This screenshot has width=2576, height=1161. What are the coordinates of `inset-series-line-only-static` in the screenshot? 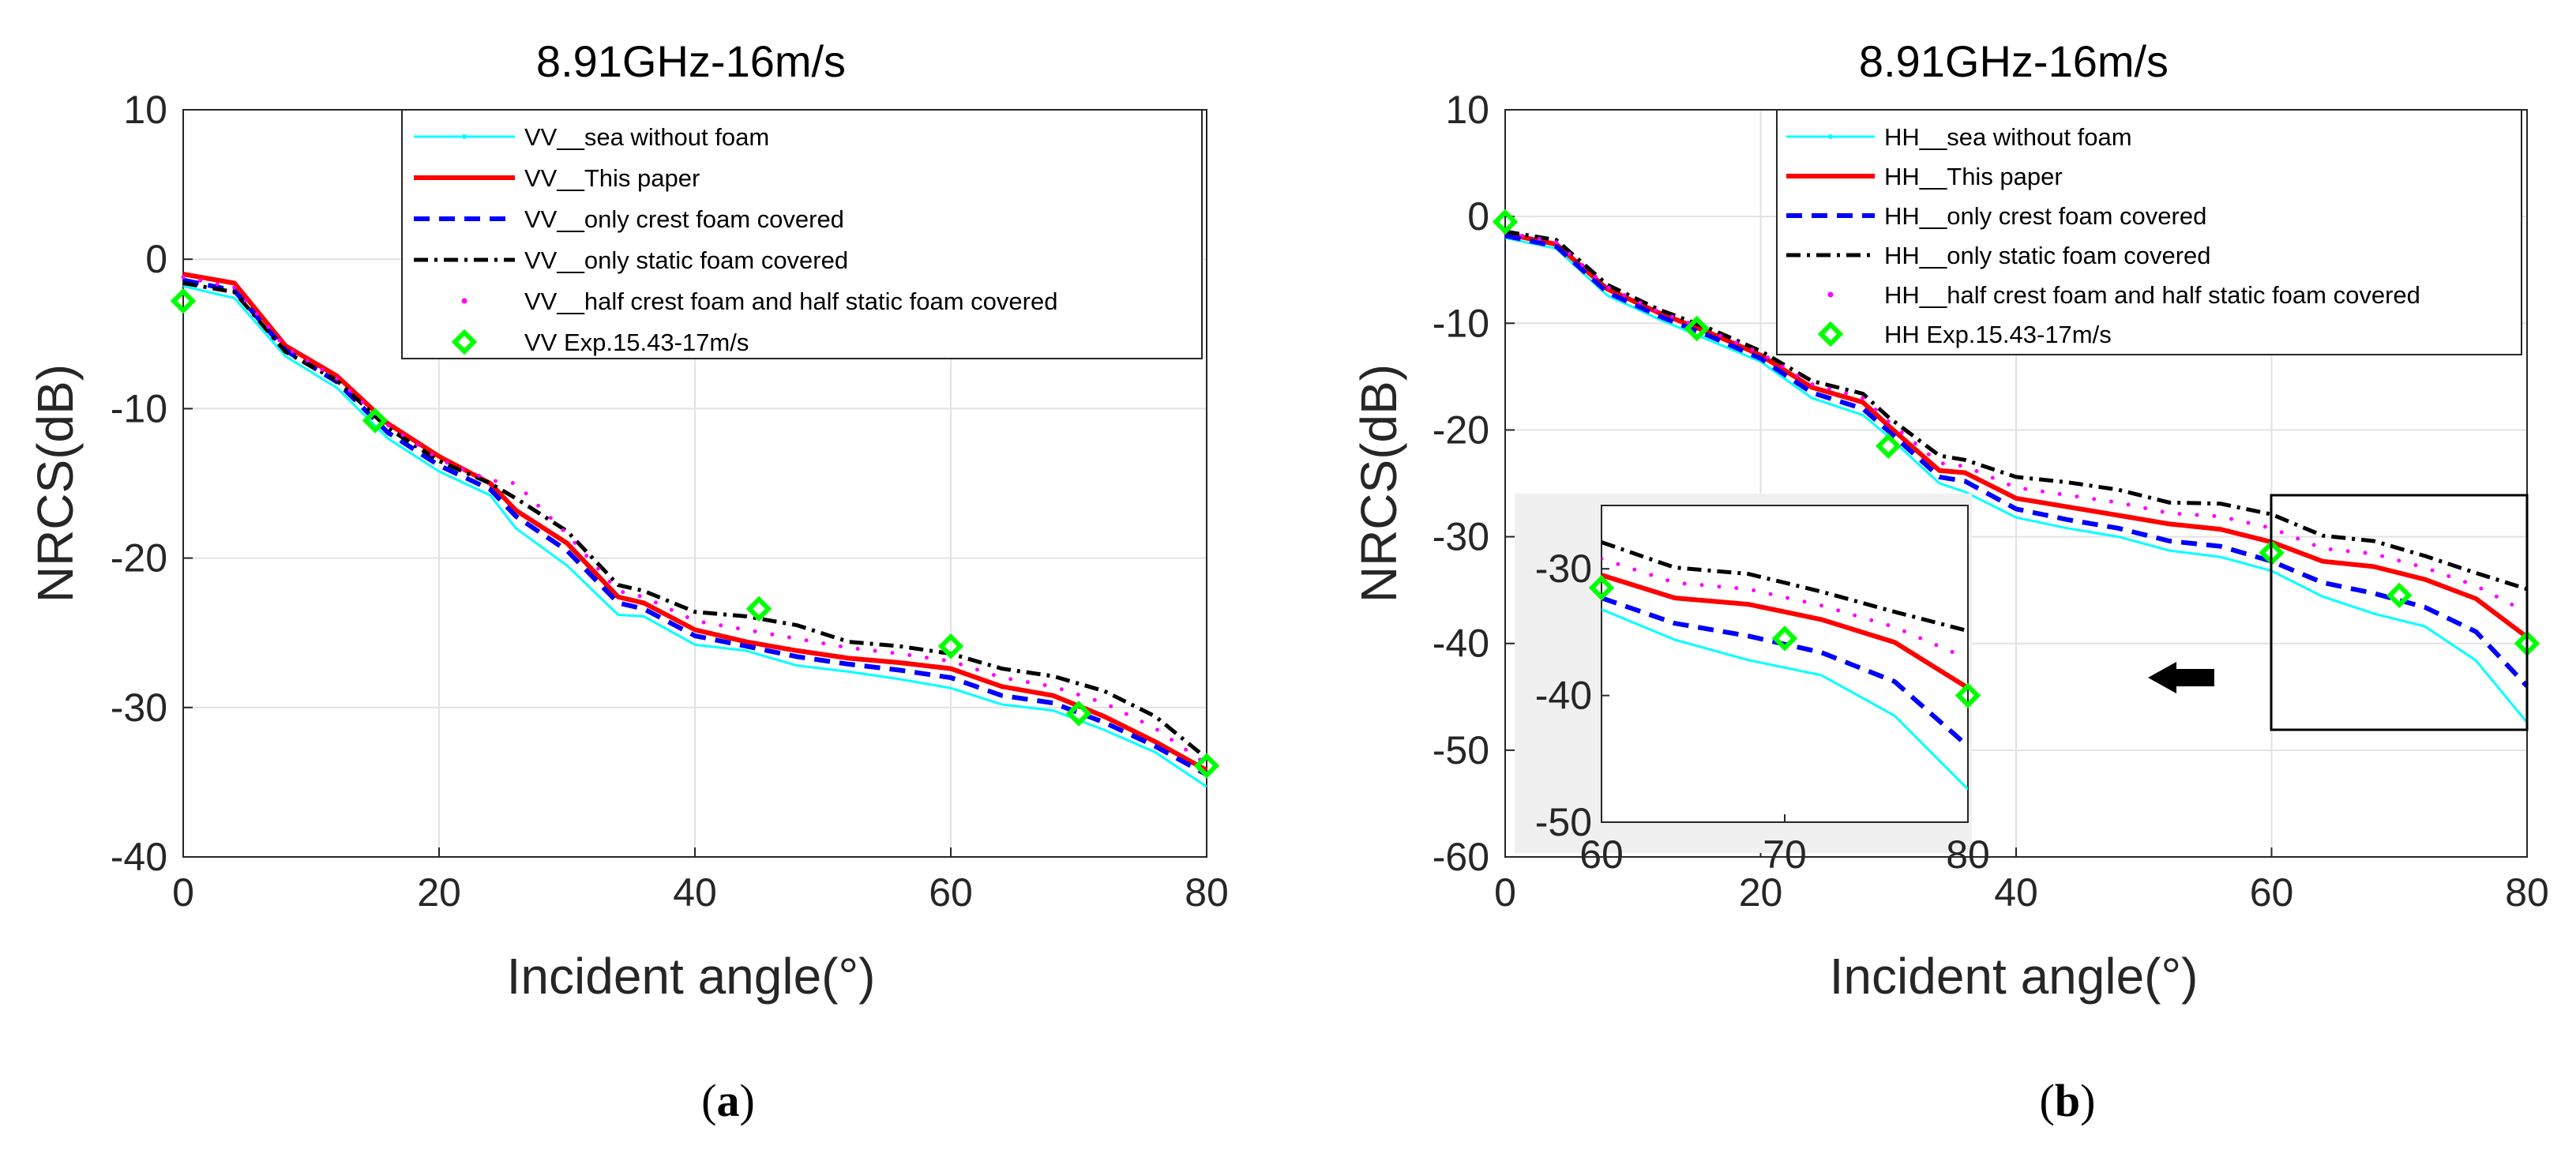 It's located at (1785, 587).